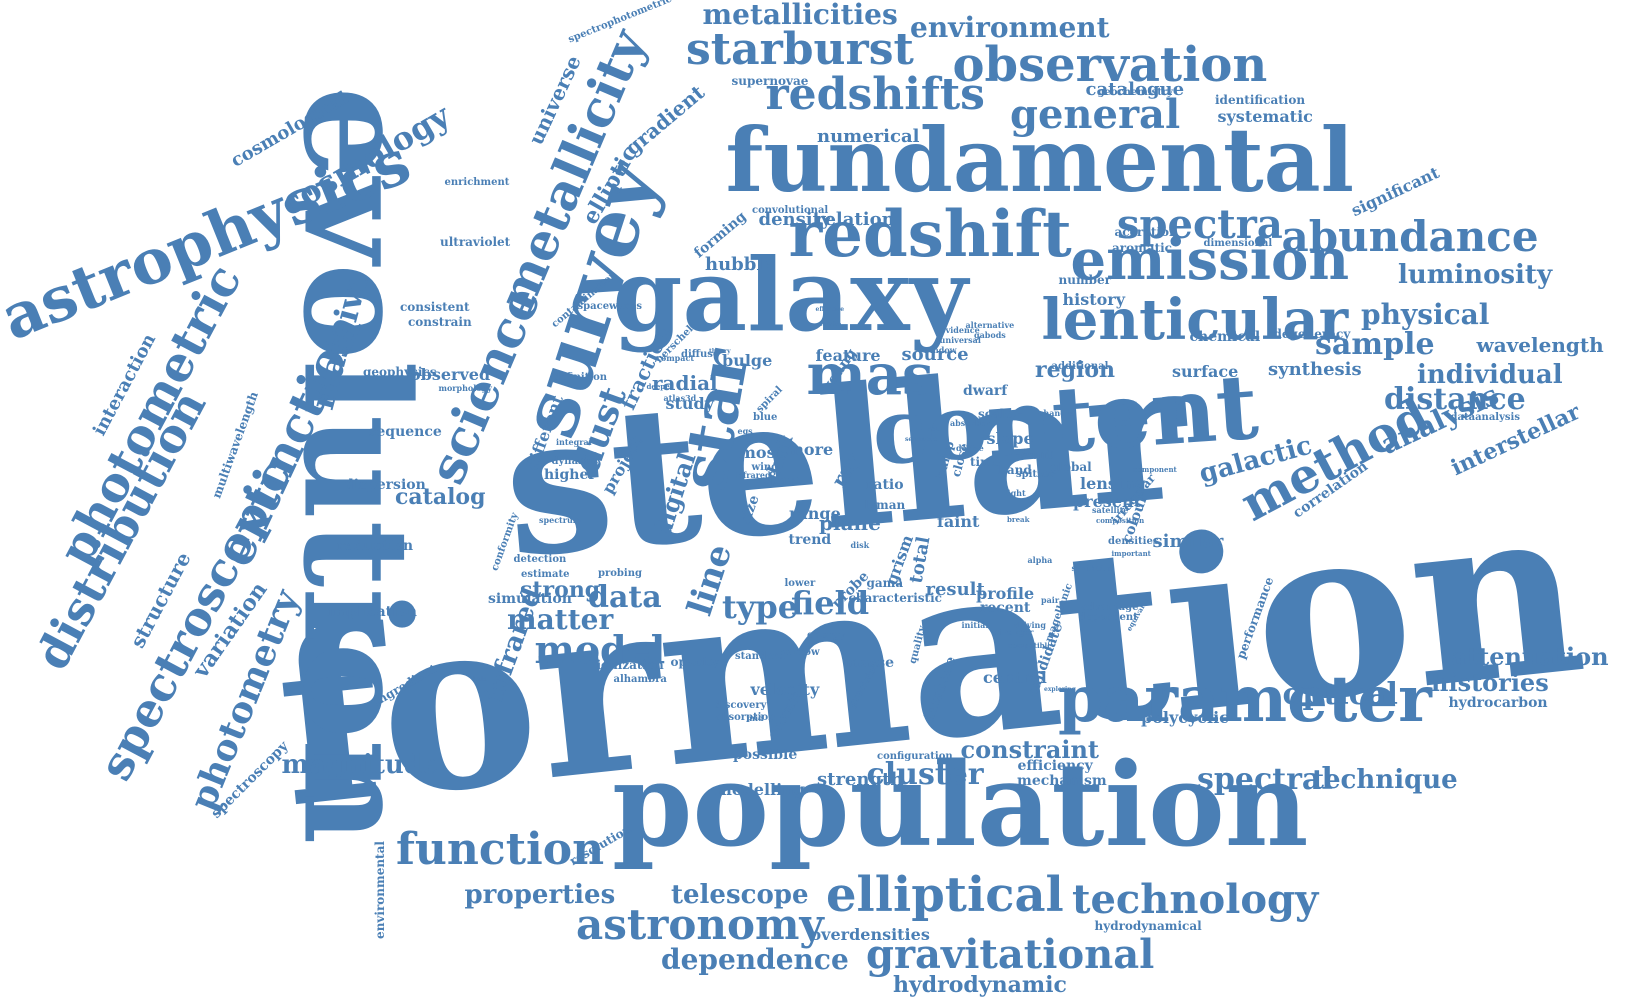 The width and height of the screenshot is (1642, 1001). Describe the element at coordinates (870, 663) in the screenshot. I see `cloud-word: masse` at that location.